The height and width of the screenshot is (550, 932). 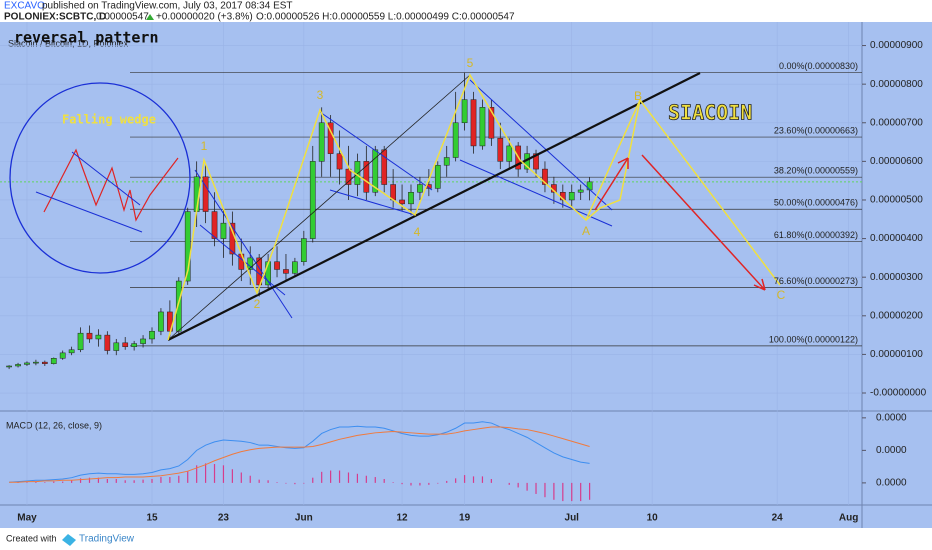 I want to click on author: EXCAVO, so click(x=24, y=6).